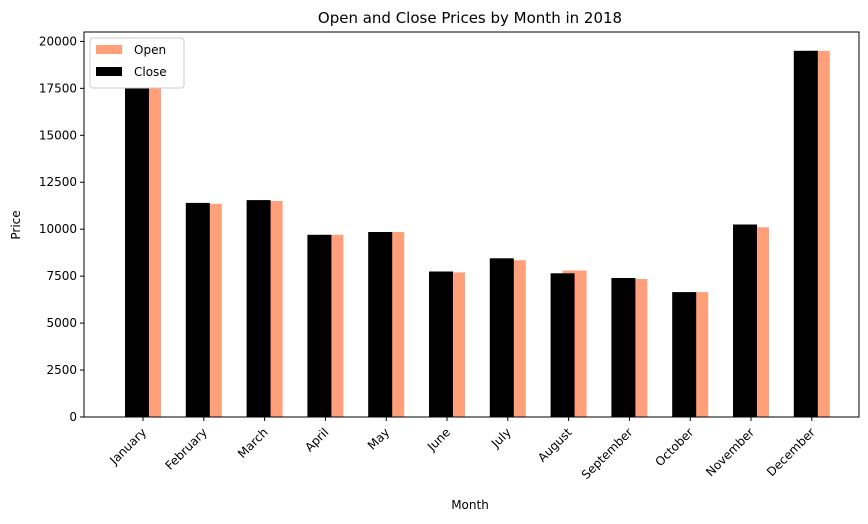 The height and width of the screenshot is (524, 868). What do you see at coordinates (378, 438) in the screenshot?
I see `x-tick-label: May` at bounding box center [378, 438].